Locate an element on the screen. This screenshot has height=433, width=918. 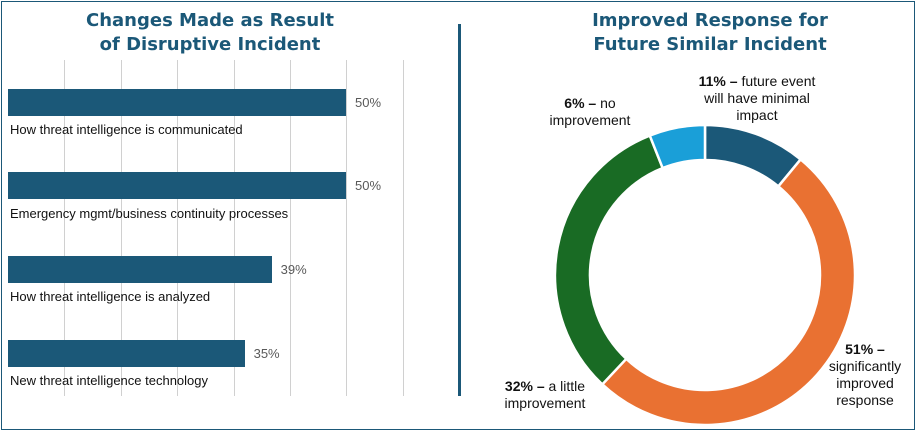
bar-chart-title-line2: of Disruptive Incident is located at coordinates (210, 44).